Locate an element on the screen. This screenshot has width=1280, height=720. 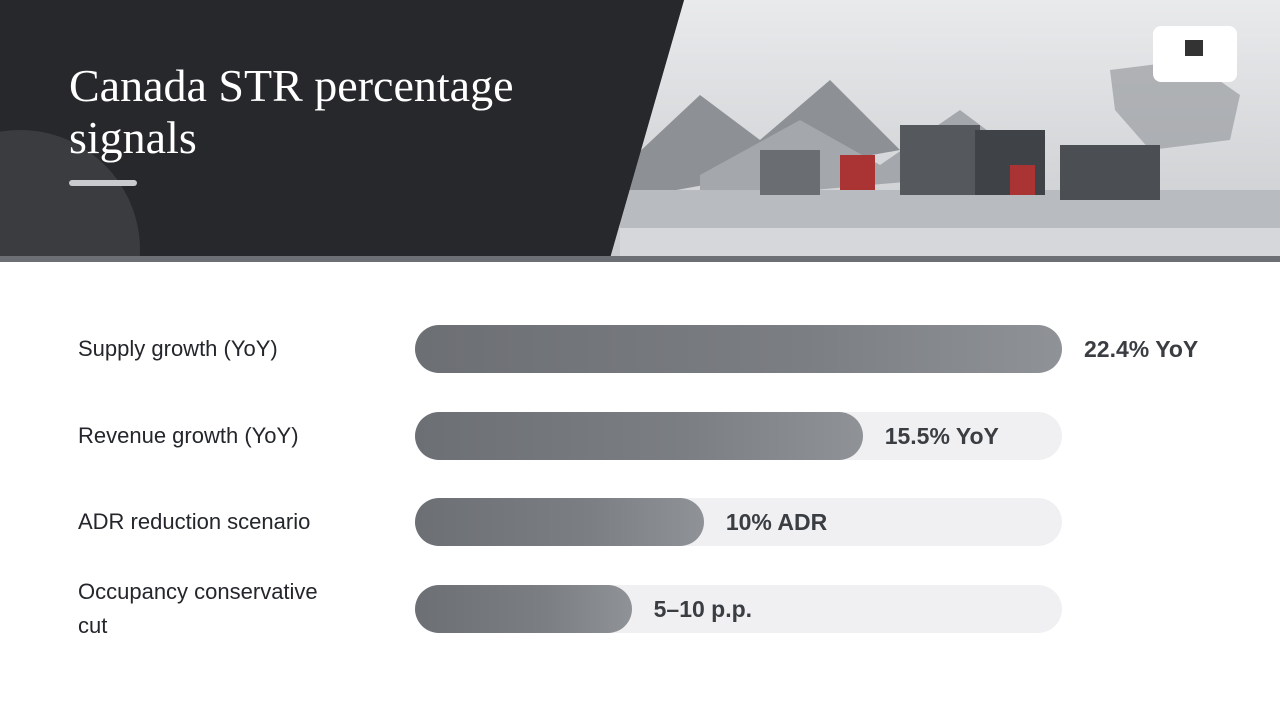
title-underline is located at coordinates (103, 183).